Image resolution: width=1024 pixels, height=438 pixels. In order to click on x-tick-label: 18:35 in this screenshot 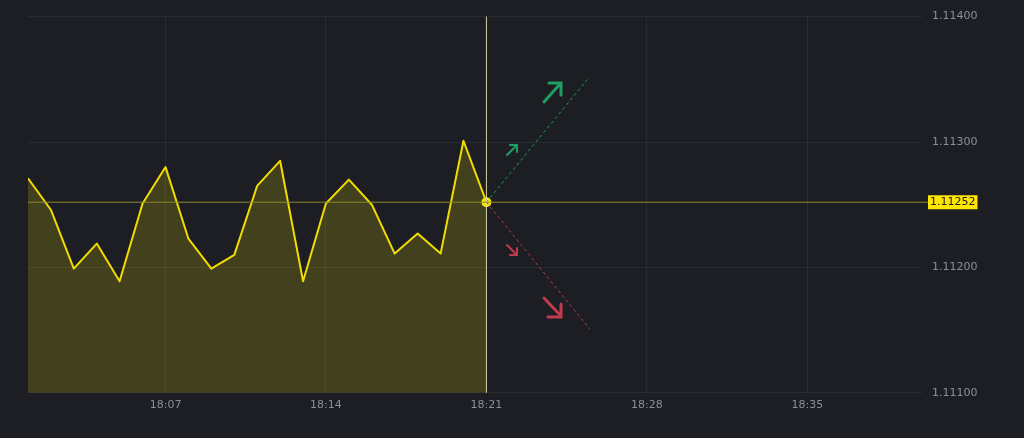, I will do `click(807, 405)`.